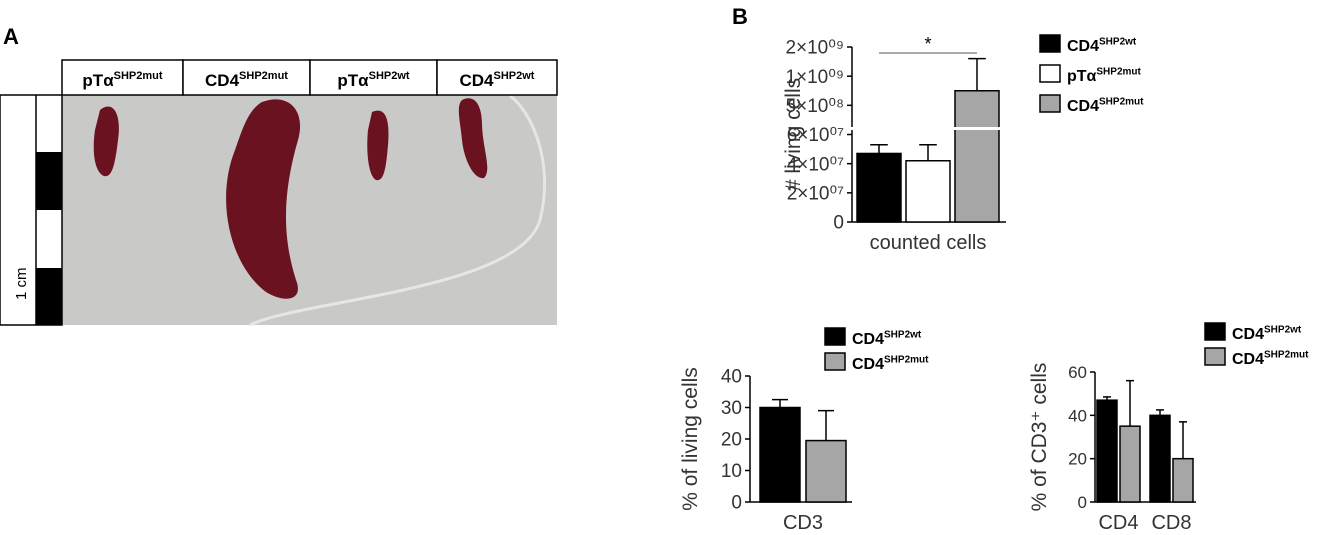  Describe the element at coordinates (1039, 437) in the screenshot. I see `y-axis-label: % of CD3⁺ cells` at that location.